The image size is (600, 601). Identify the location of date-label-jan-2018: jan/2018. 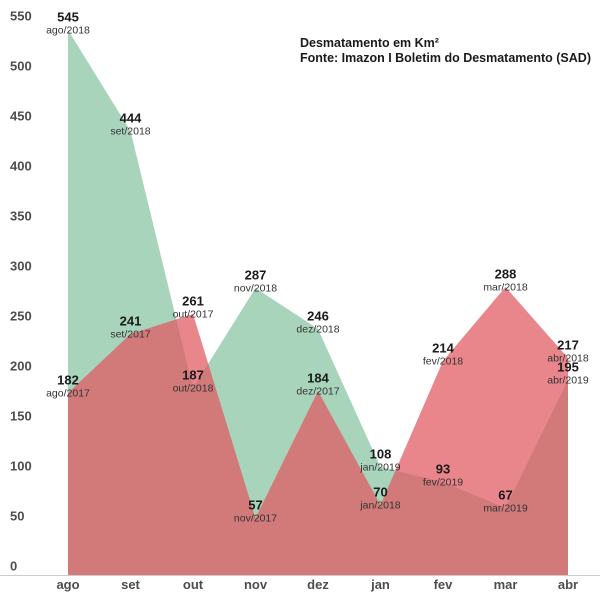
(379, 506).